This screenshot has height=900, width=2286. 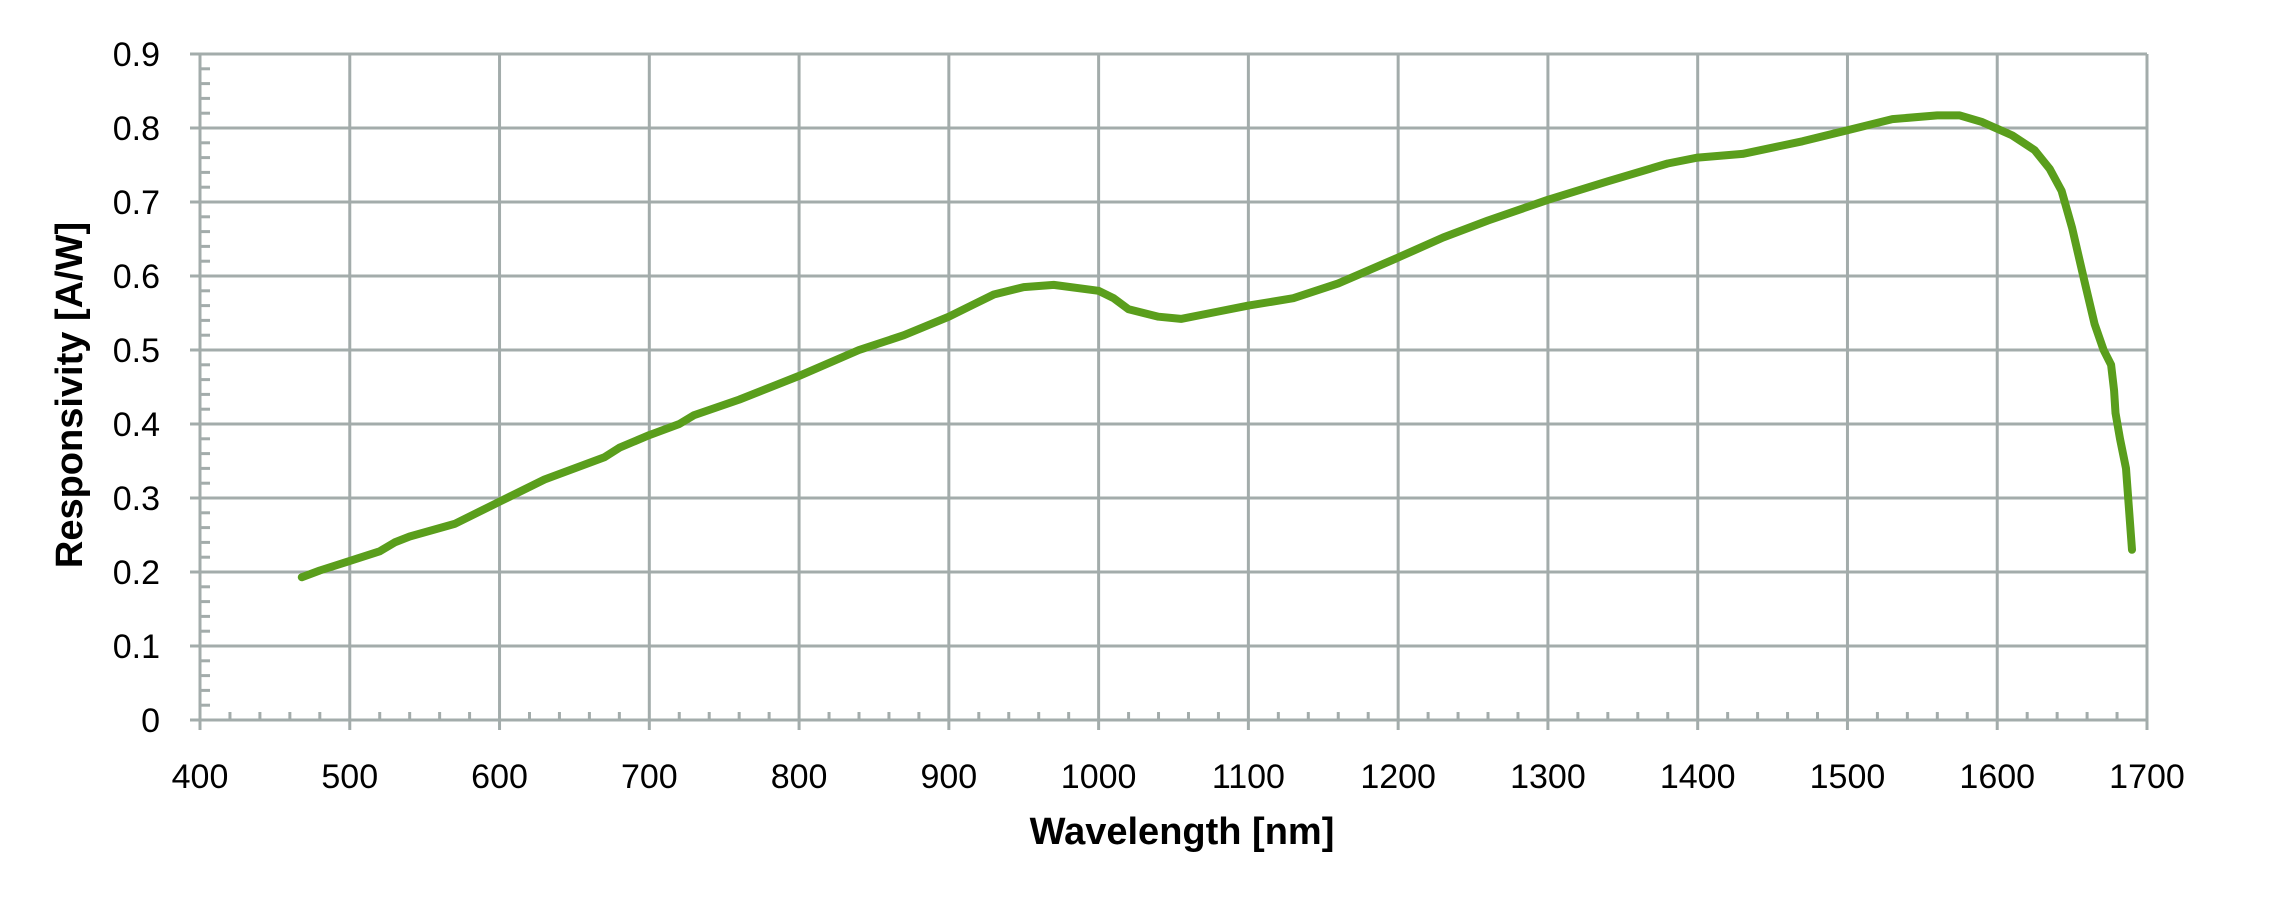 I want to click on x-tick-label: 1300, so click(x=1548, y=777).